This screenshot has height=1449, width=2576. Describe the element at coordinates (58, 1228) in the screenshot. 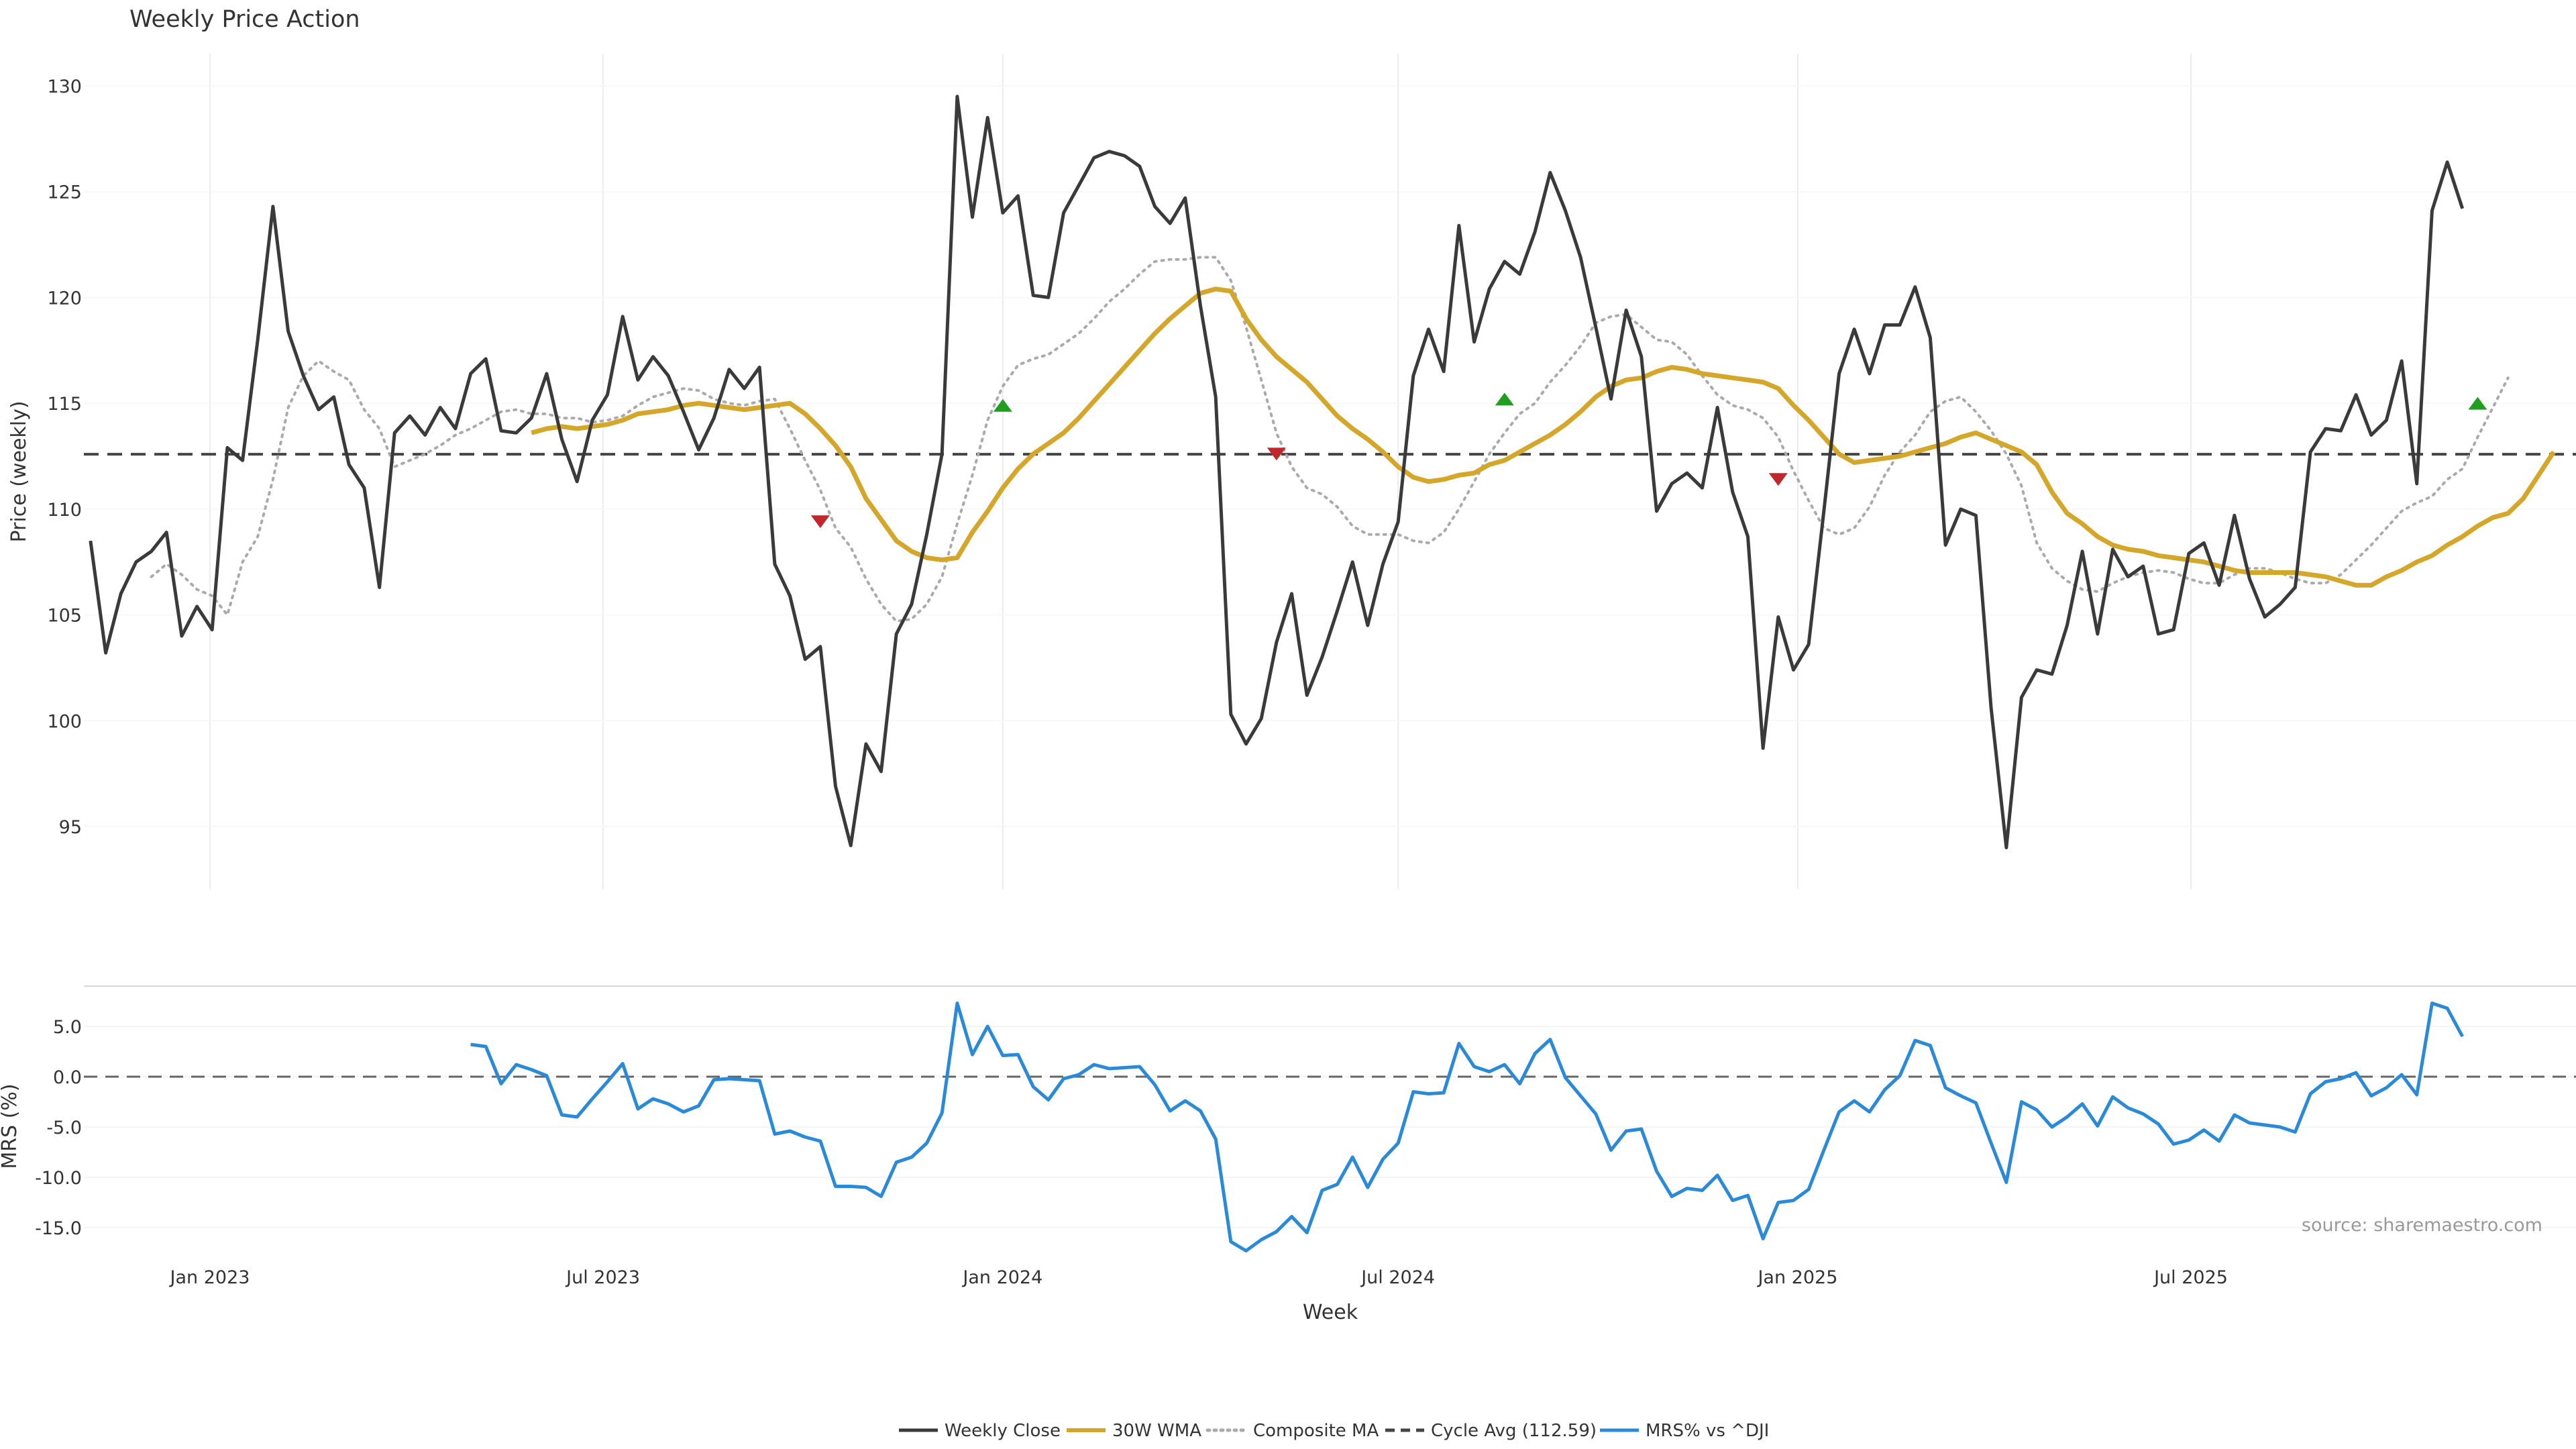

I see `mrs-y-tick-label: -15.0` at that location.